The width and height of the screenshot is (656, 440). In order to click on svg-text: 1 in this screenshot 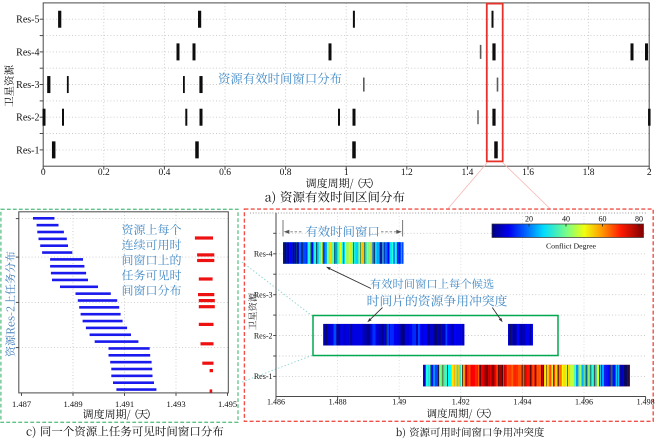, I will do `click(346, 173)`.